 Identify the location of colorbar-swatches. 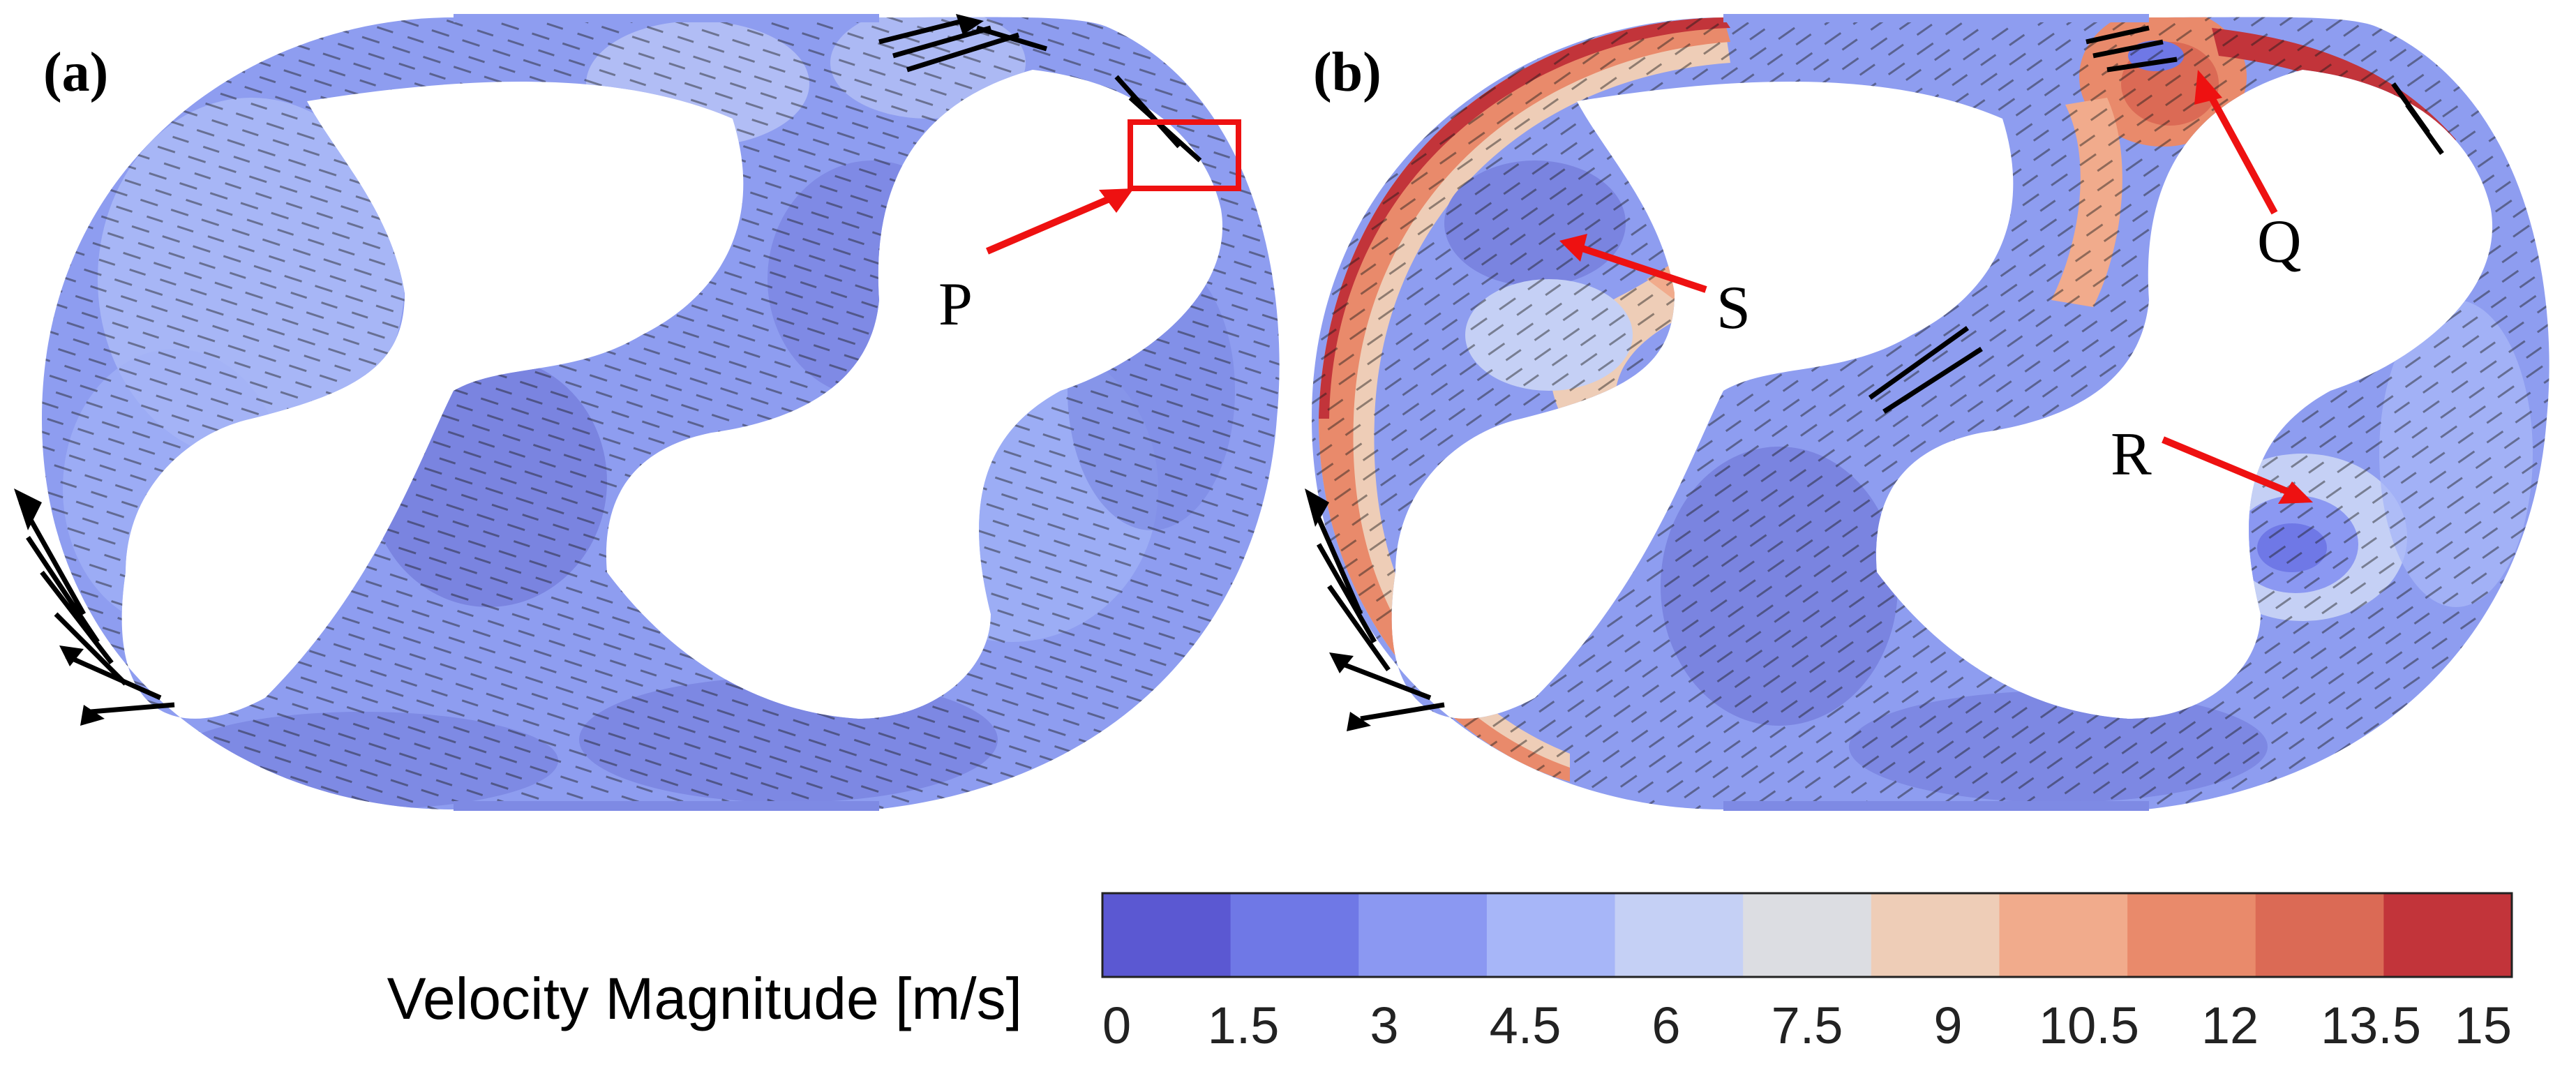
(1807, 935).